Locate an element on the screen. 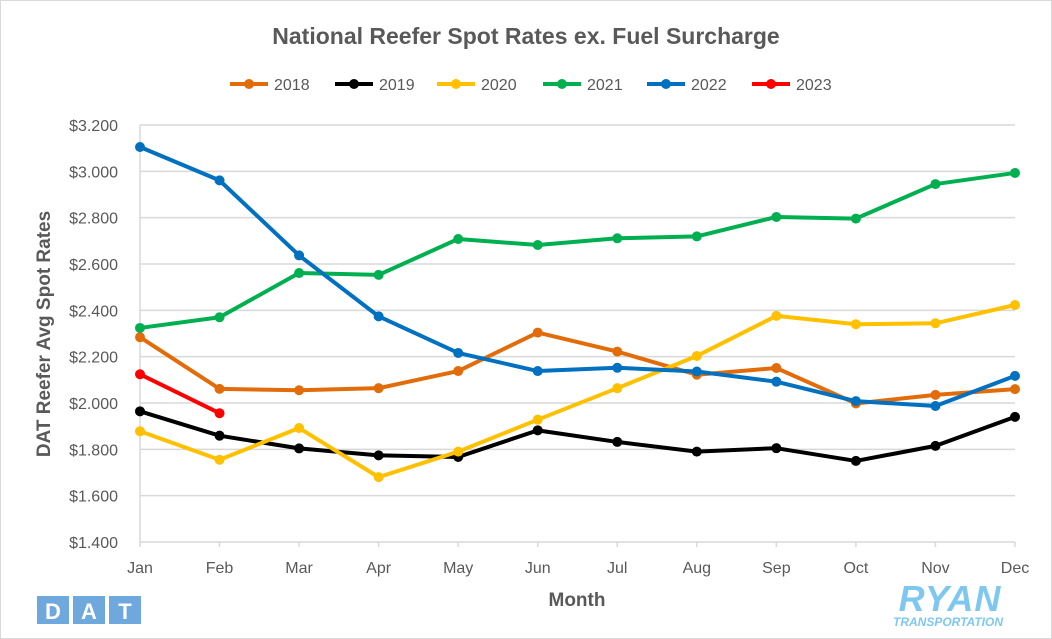 Image resolution: width=1052 pixels, height=639 pixels. legend-label: 2023 is located at coordinates (814, 85).